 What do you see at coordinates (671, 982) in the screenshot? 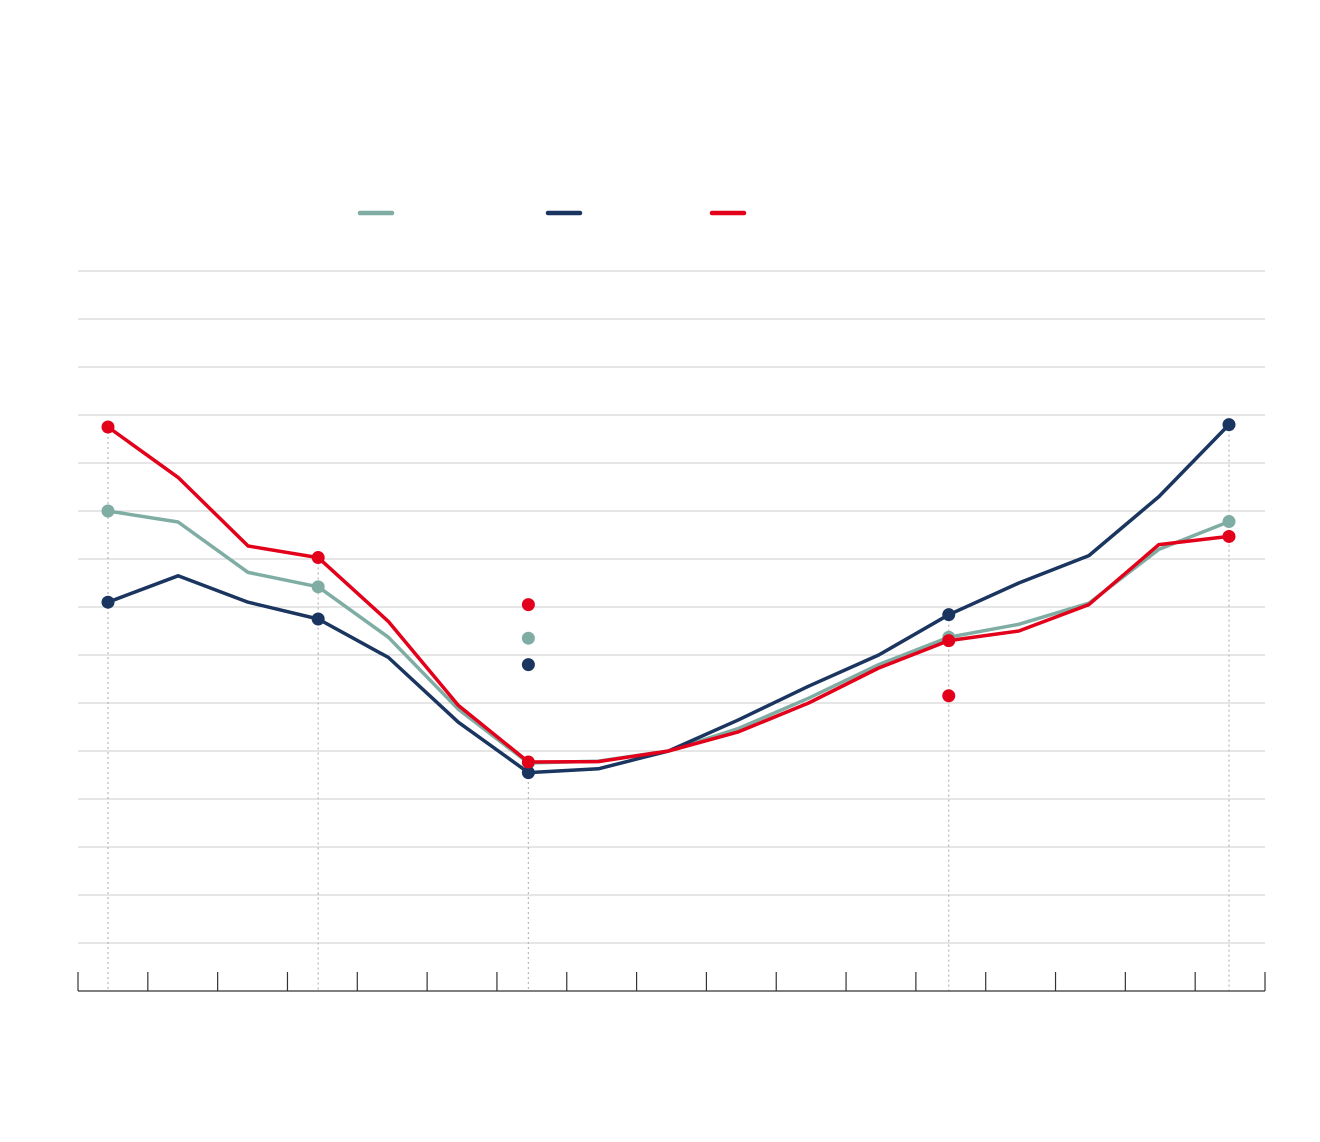
I see `x-axis` at bounding box center [671, 982].